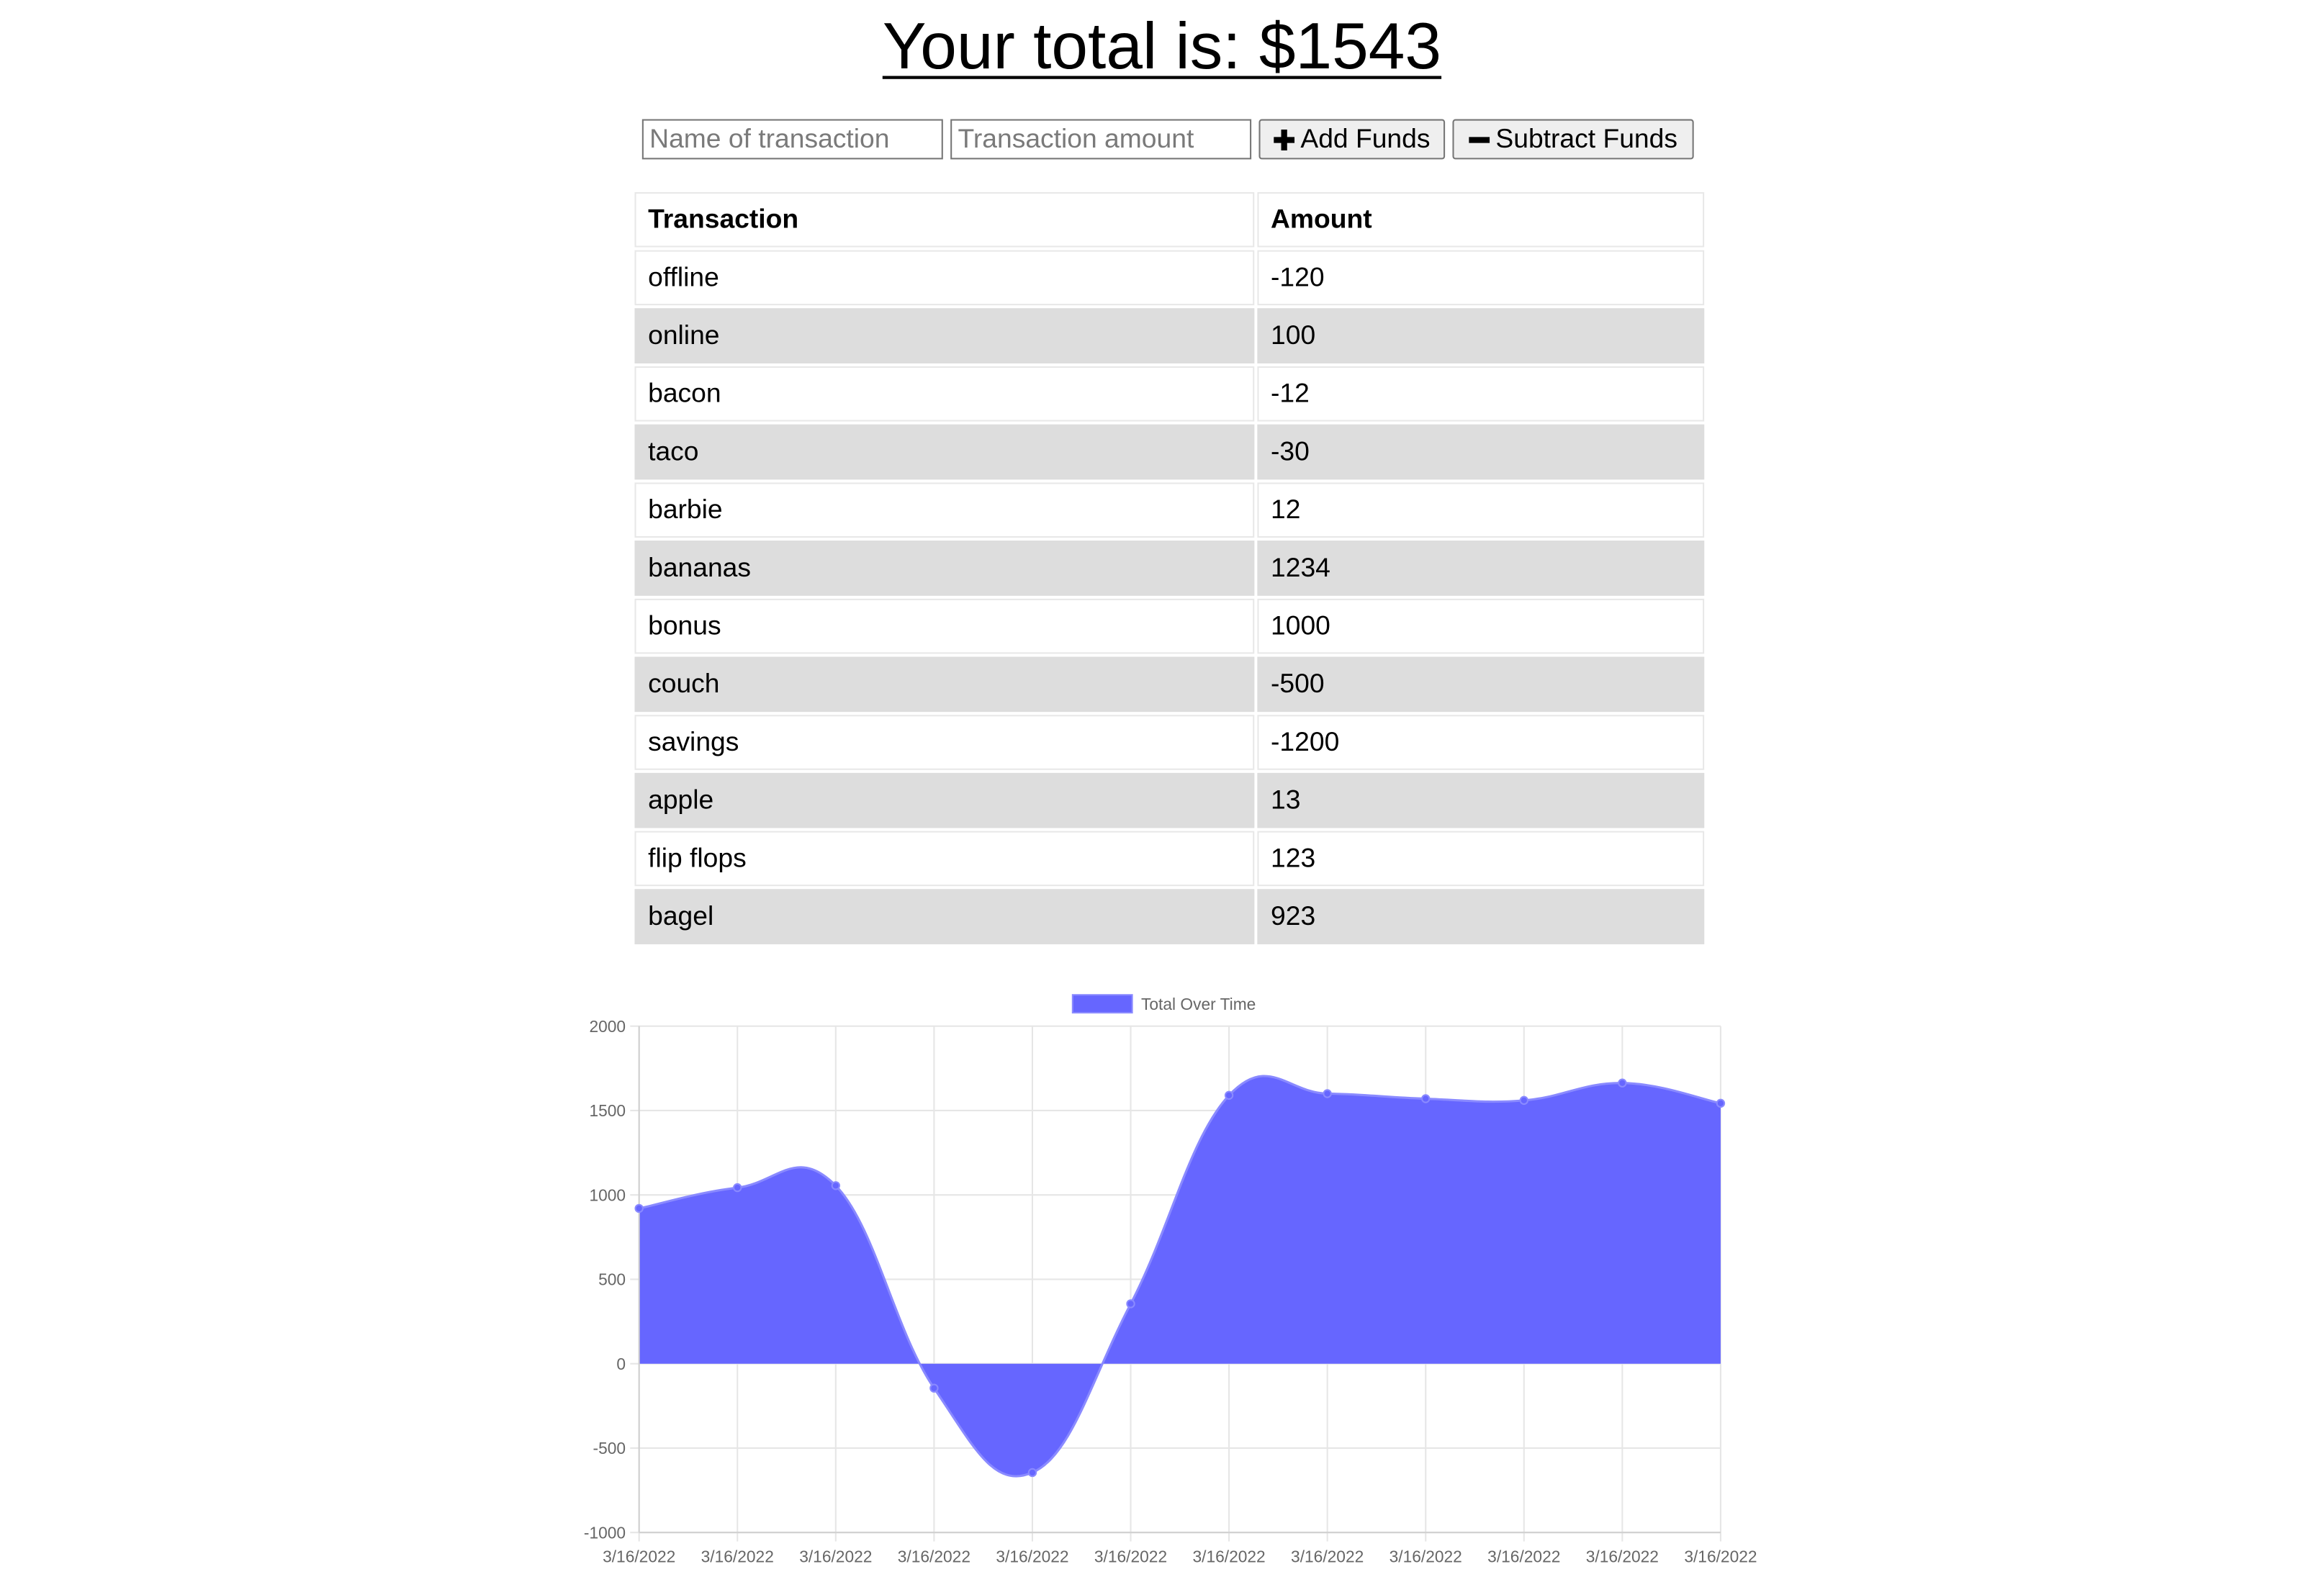 The image size is (2324, 1582). I want to click on transaction-amount-cell: -12, so click(1481, 394).